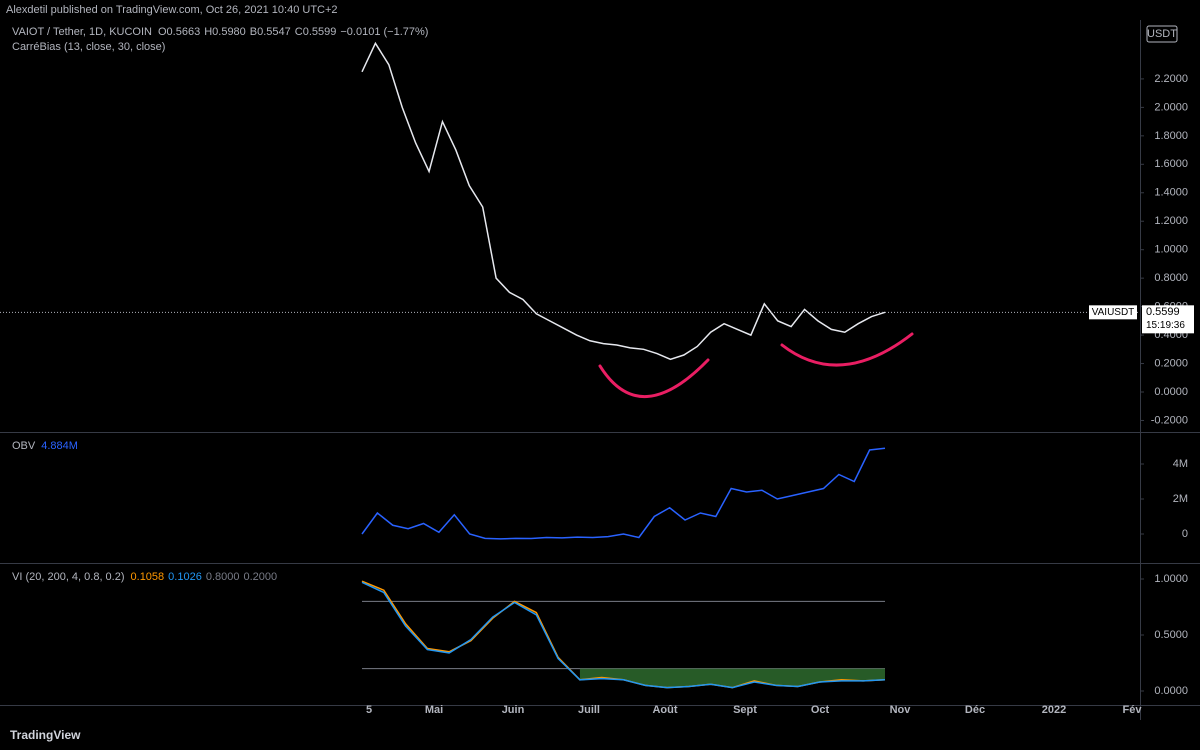  What do you see at coordinates (369, 710) in the screenshot?
I see `time-label: 5` at bounding box center [369, 710].